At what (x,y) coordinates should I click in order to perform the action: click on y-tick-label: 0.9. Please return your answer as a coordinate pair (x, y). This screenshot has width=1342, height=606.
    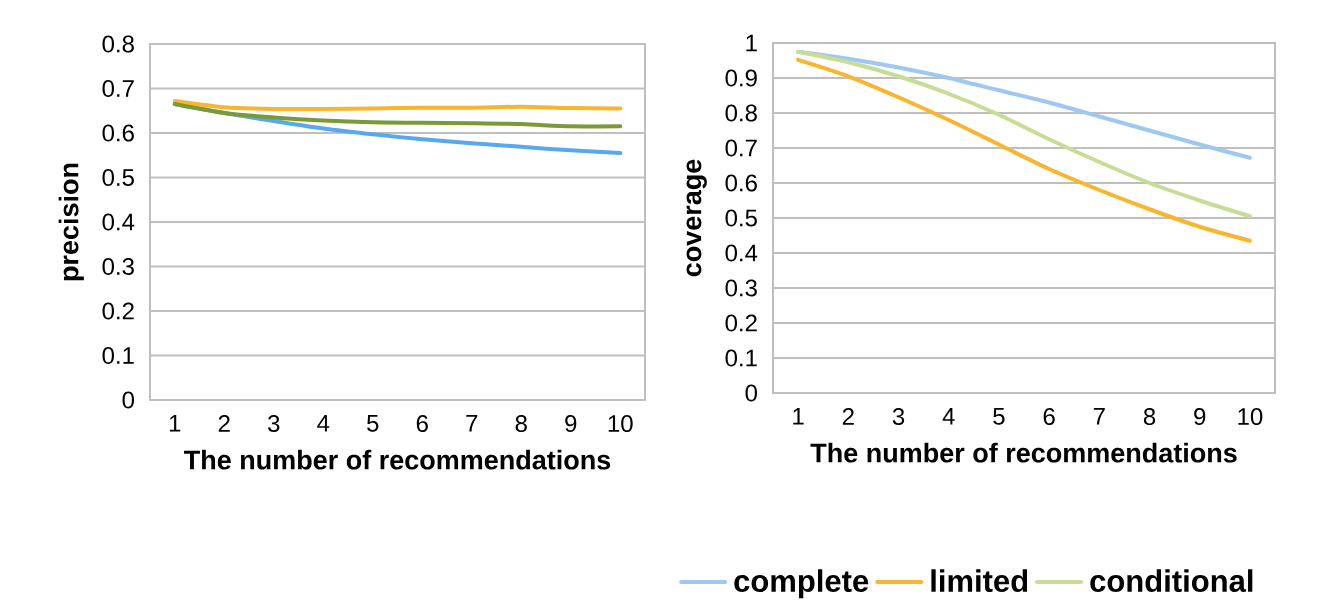
    Looking at the image, I should click on (741, 78).